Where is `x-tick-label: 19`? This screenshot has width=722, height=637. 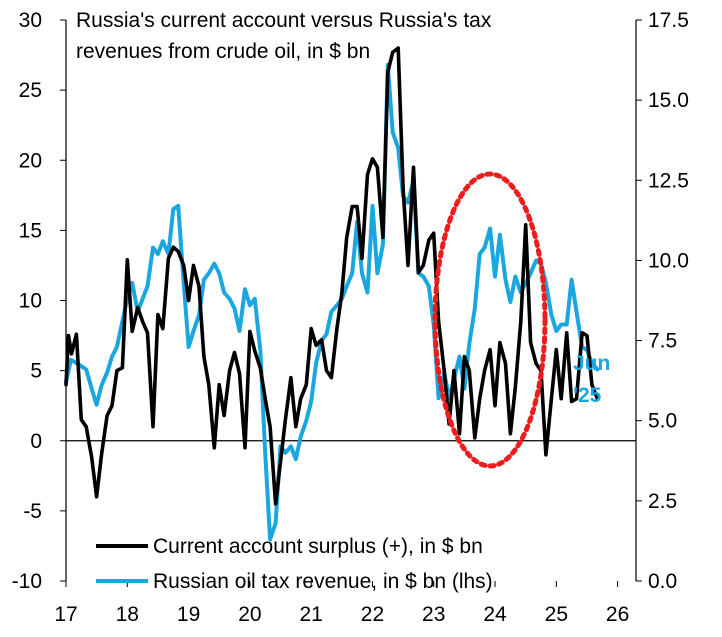 x-tick-label: 19 is located at coordinates (188, 614).